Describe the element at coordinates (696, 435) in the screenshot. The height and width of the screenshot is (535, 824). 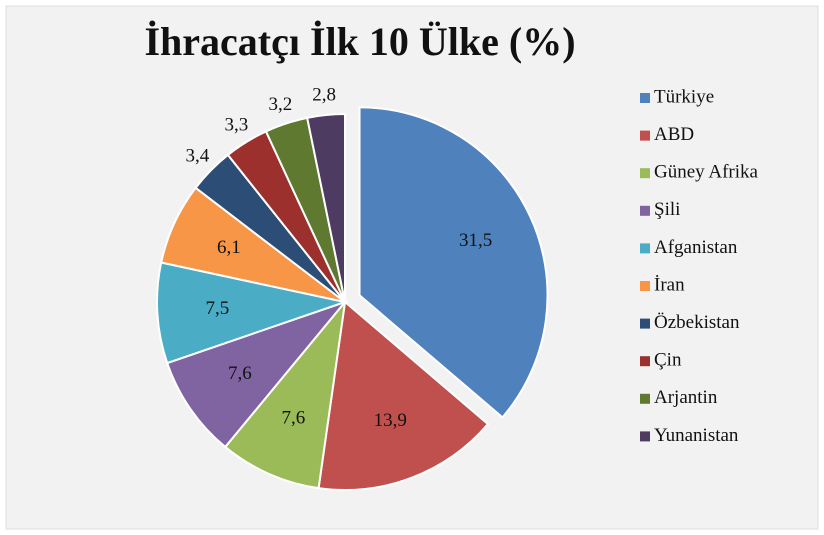
I see `legend-label: Yunanistan` at that location.